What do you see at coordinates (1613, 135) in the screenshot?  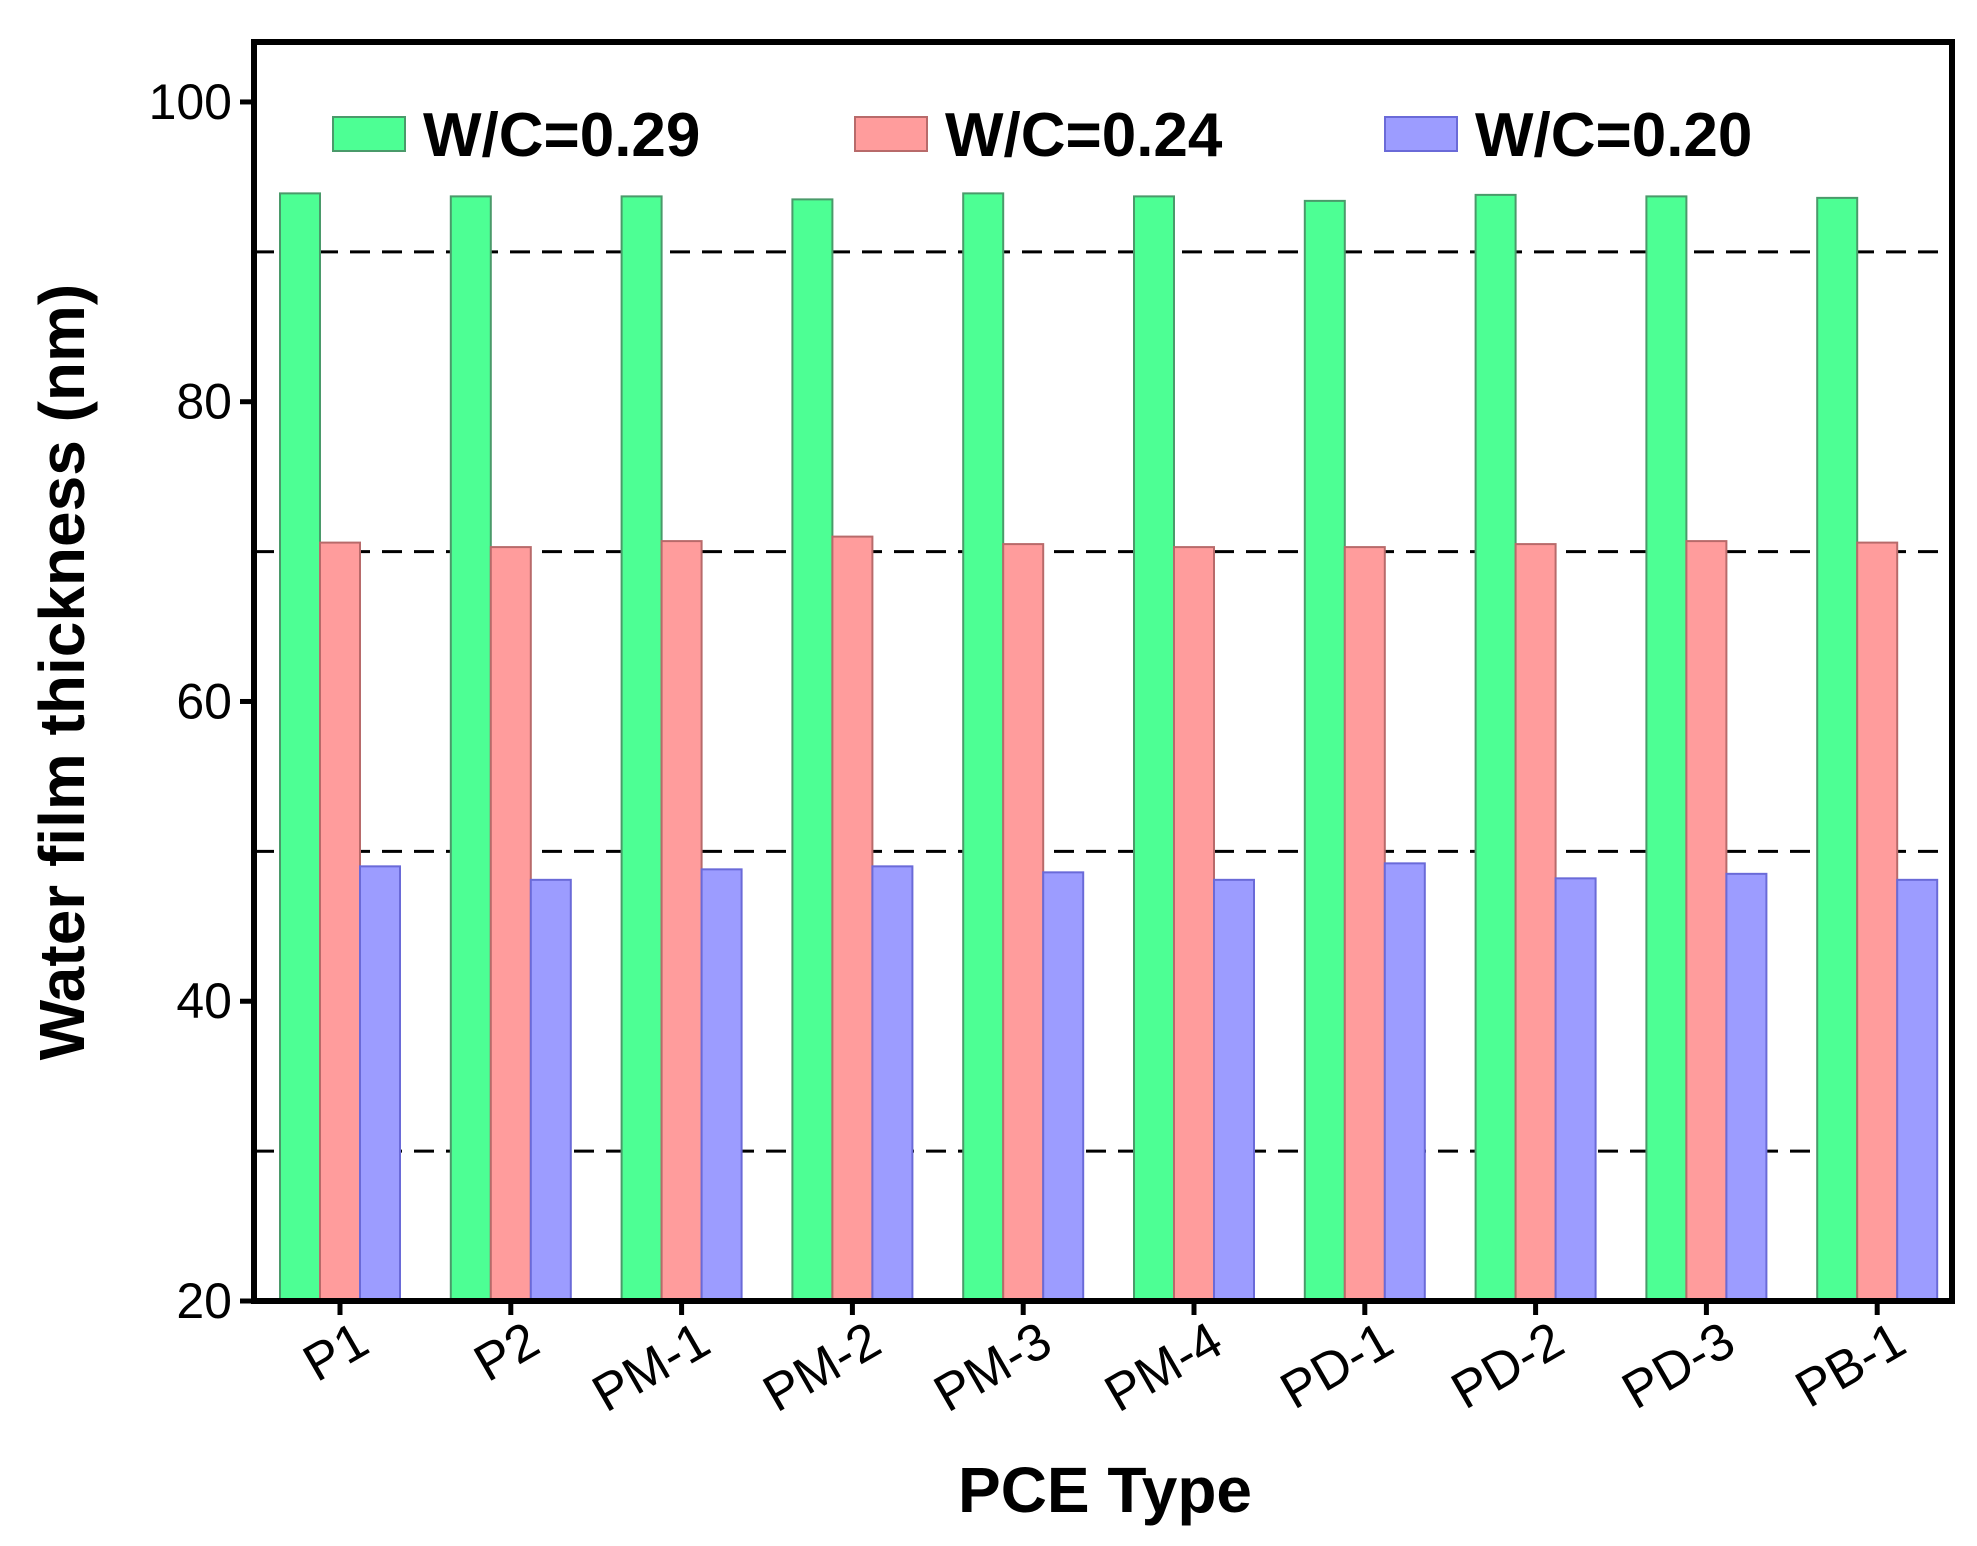 I see `legend-label: W/C=0.20` at bounding box center [1613, 135].